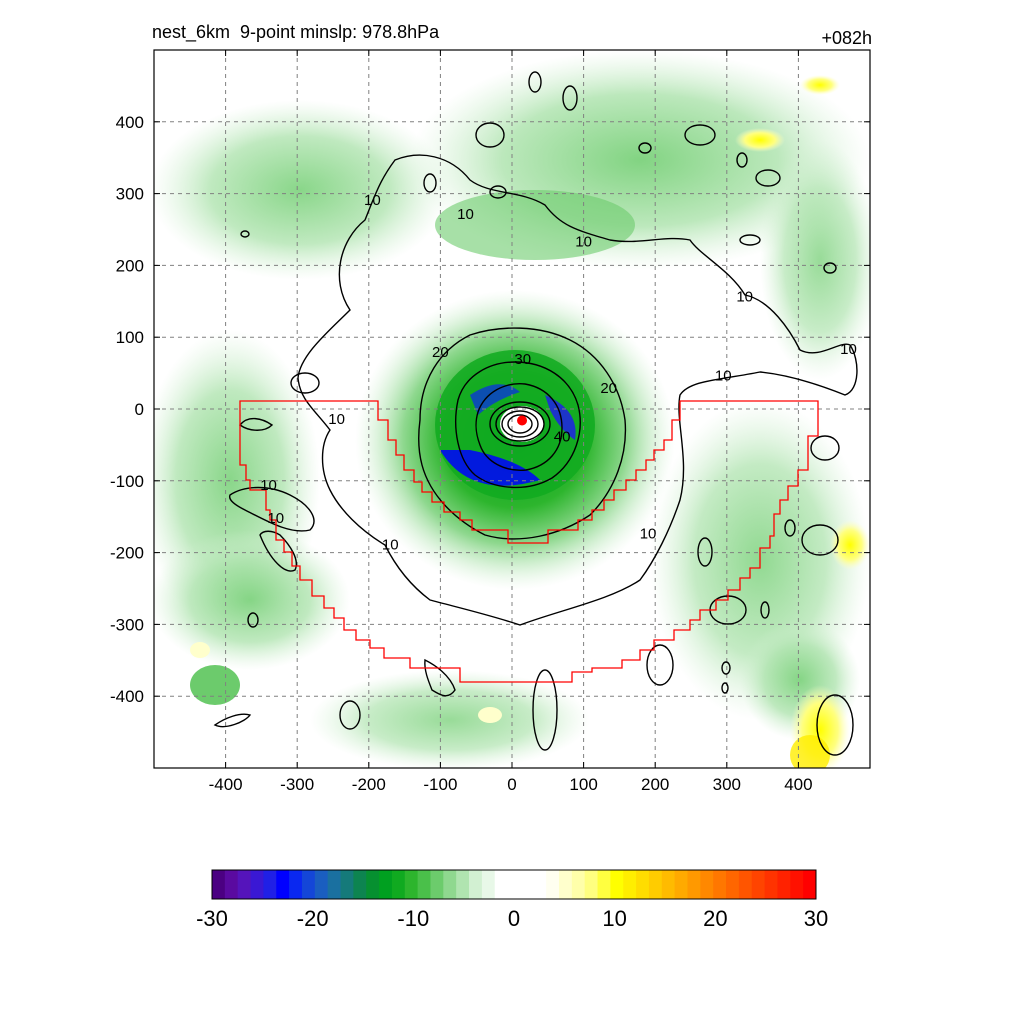 This screenshot has height=1024, width=1024. I want to click on contour-label-1: 10, so click(465, 214).